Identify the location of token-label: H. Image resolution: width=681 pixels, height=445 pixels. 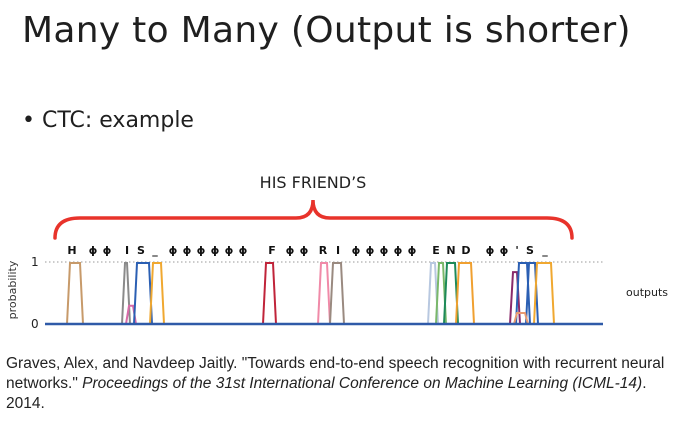
(71, 250).